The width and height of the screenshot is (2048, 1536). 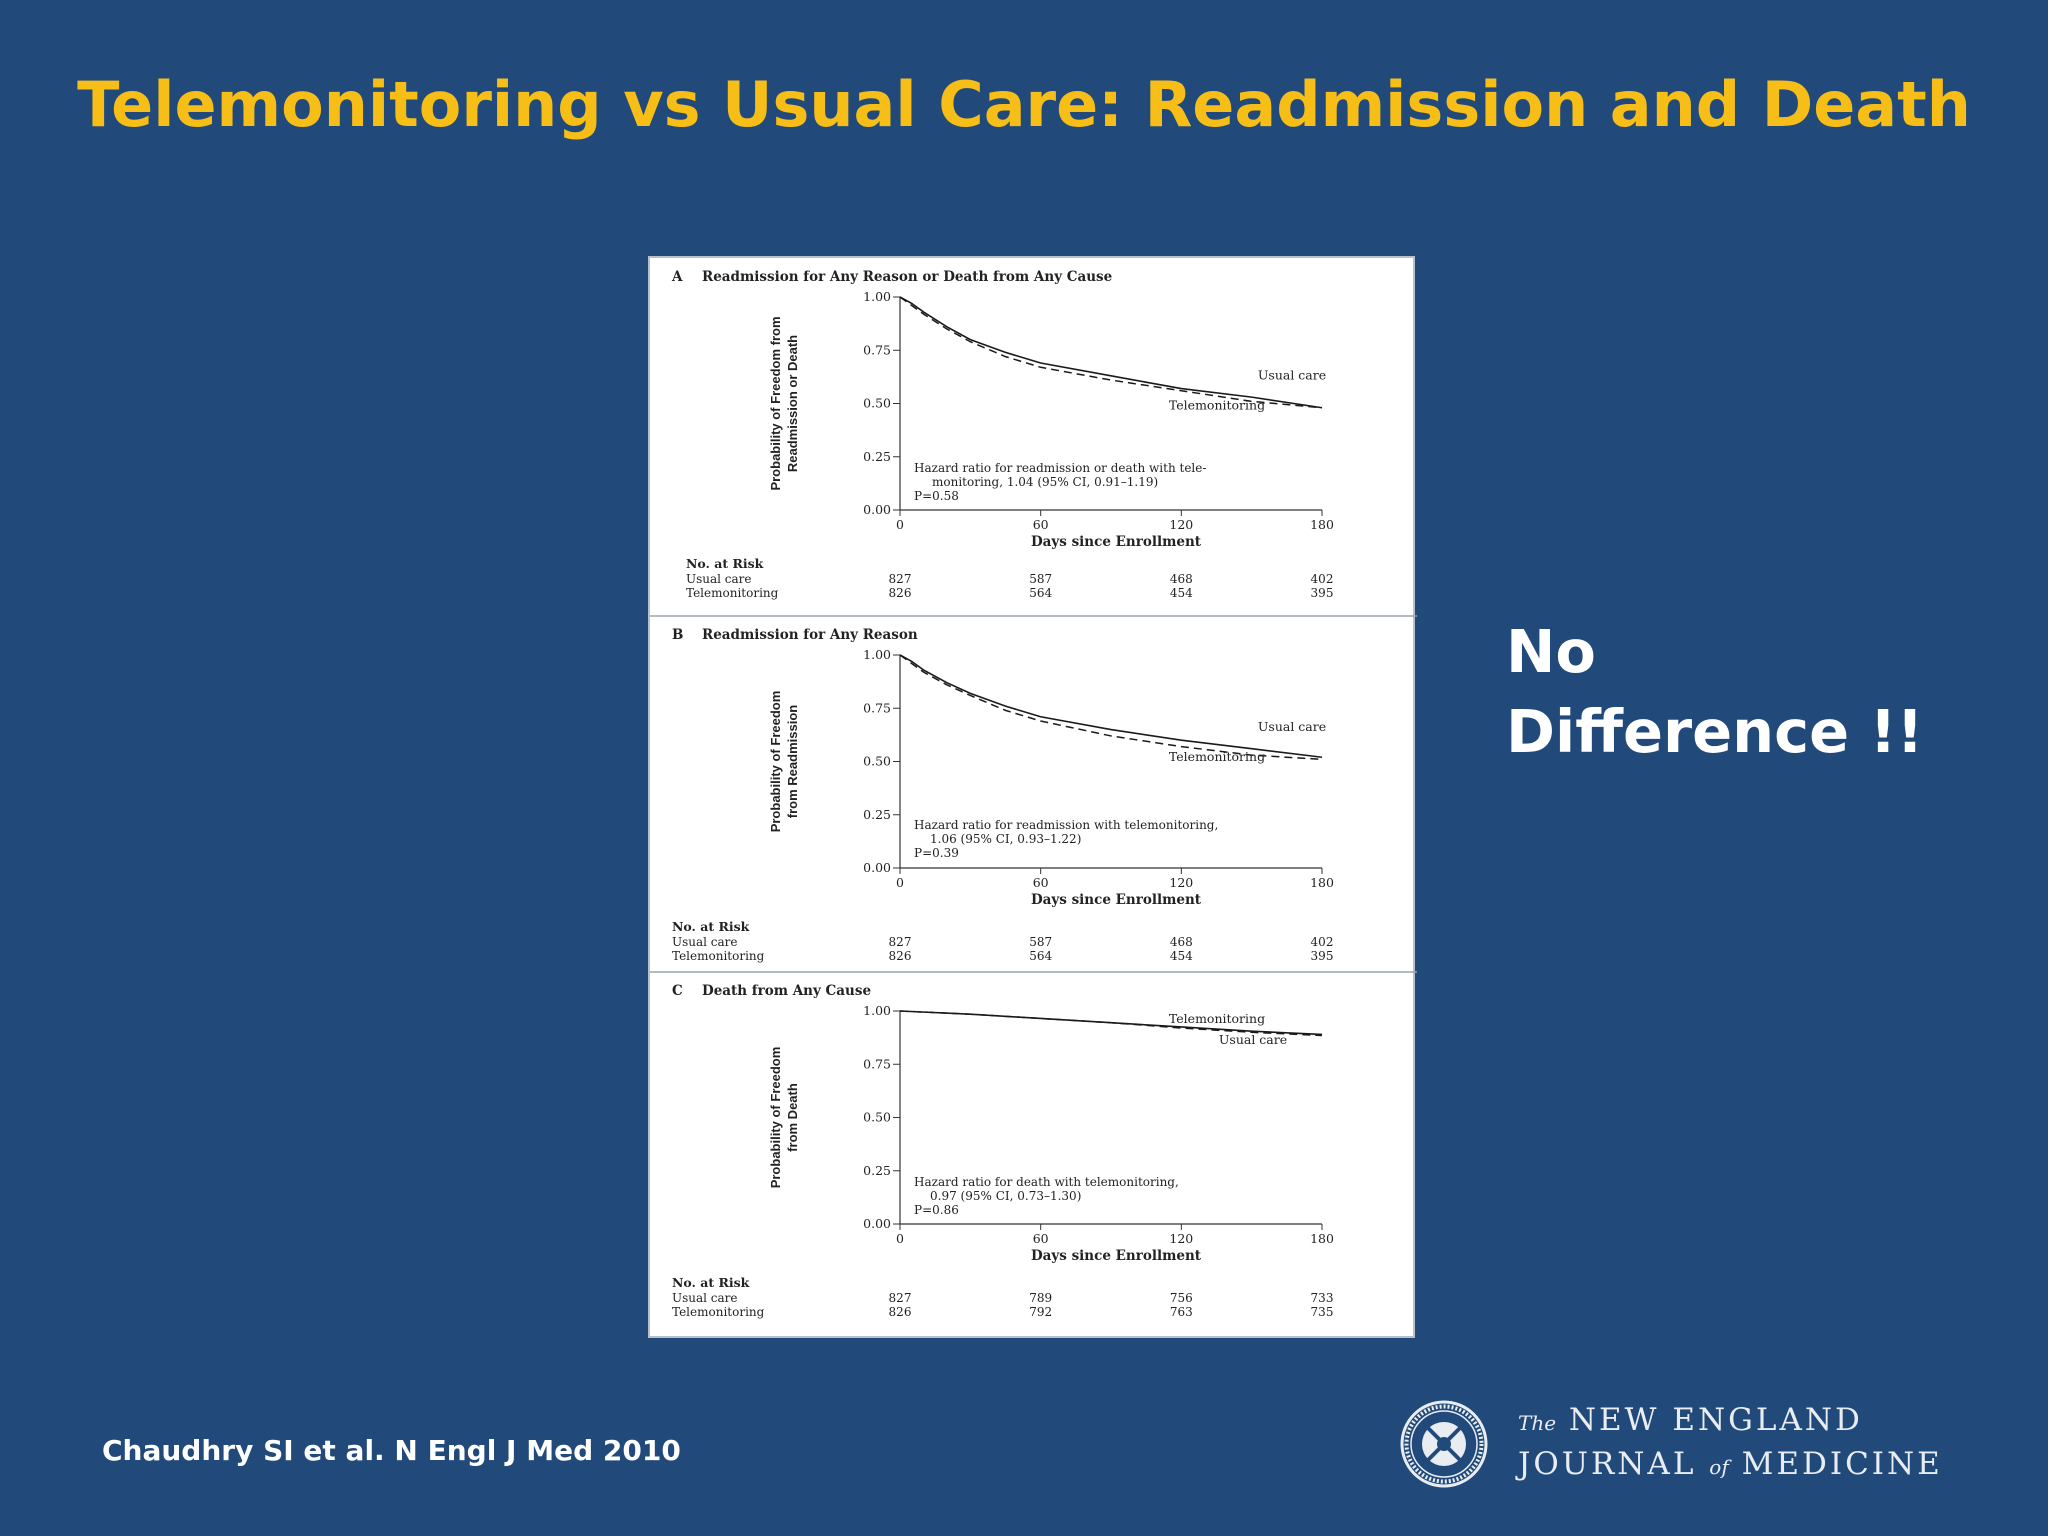 What do you see at coordinates (936, 1210) in the screenshot?
I see `panel-c-annotation-line: P=0.86` at bounding box center [936, 1210].